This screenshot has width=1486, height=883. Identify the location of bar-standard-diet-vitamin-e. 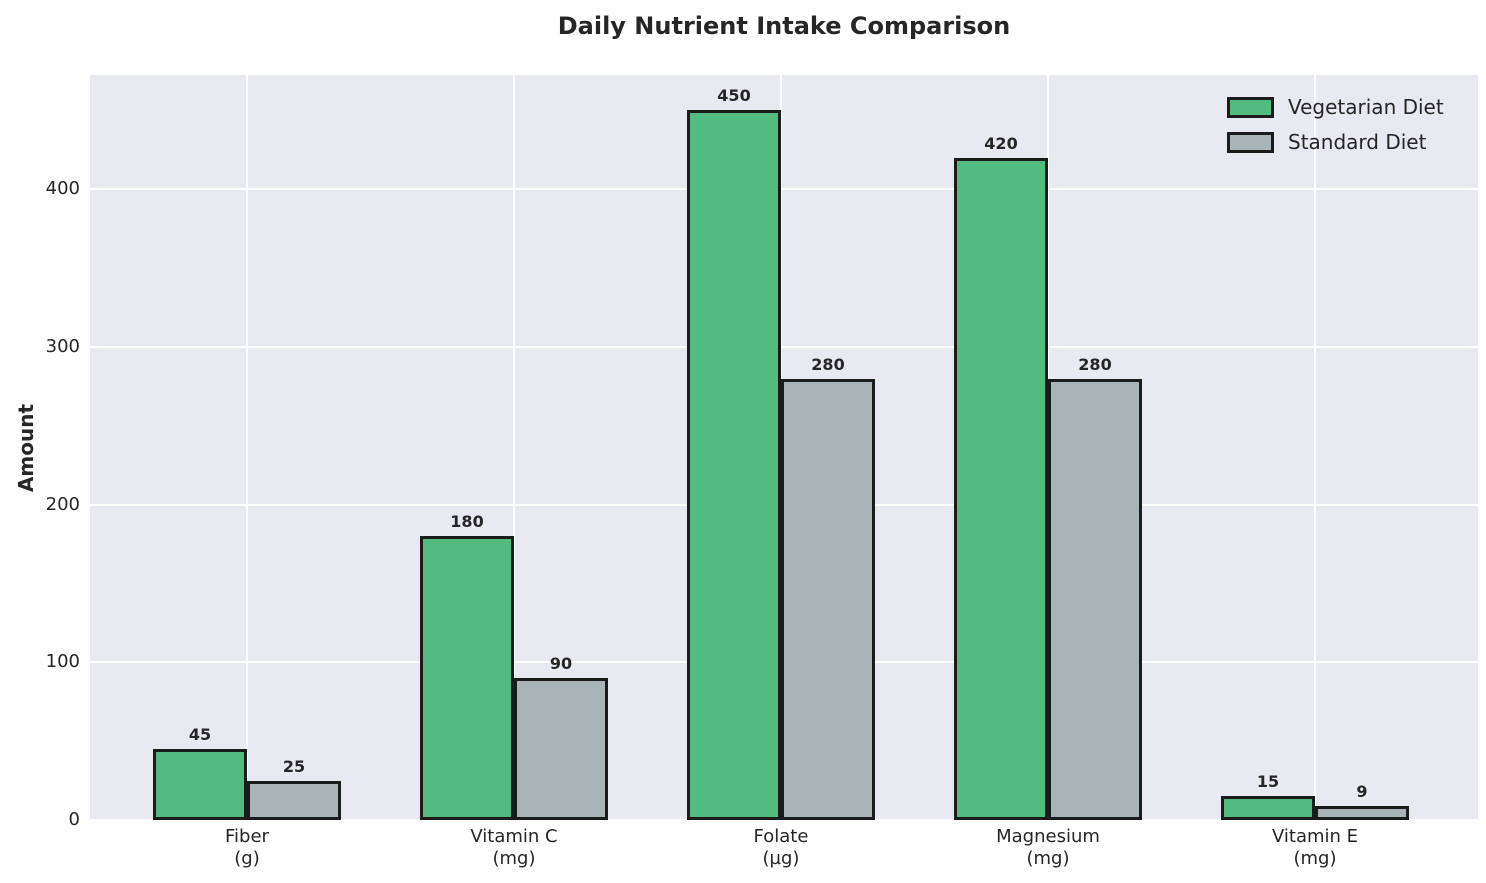
(1362, 812).